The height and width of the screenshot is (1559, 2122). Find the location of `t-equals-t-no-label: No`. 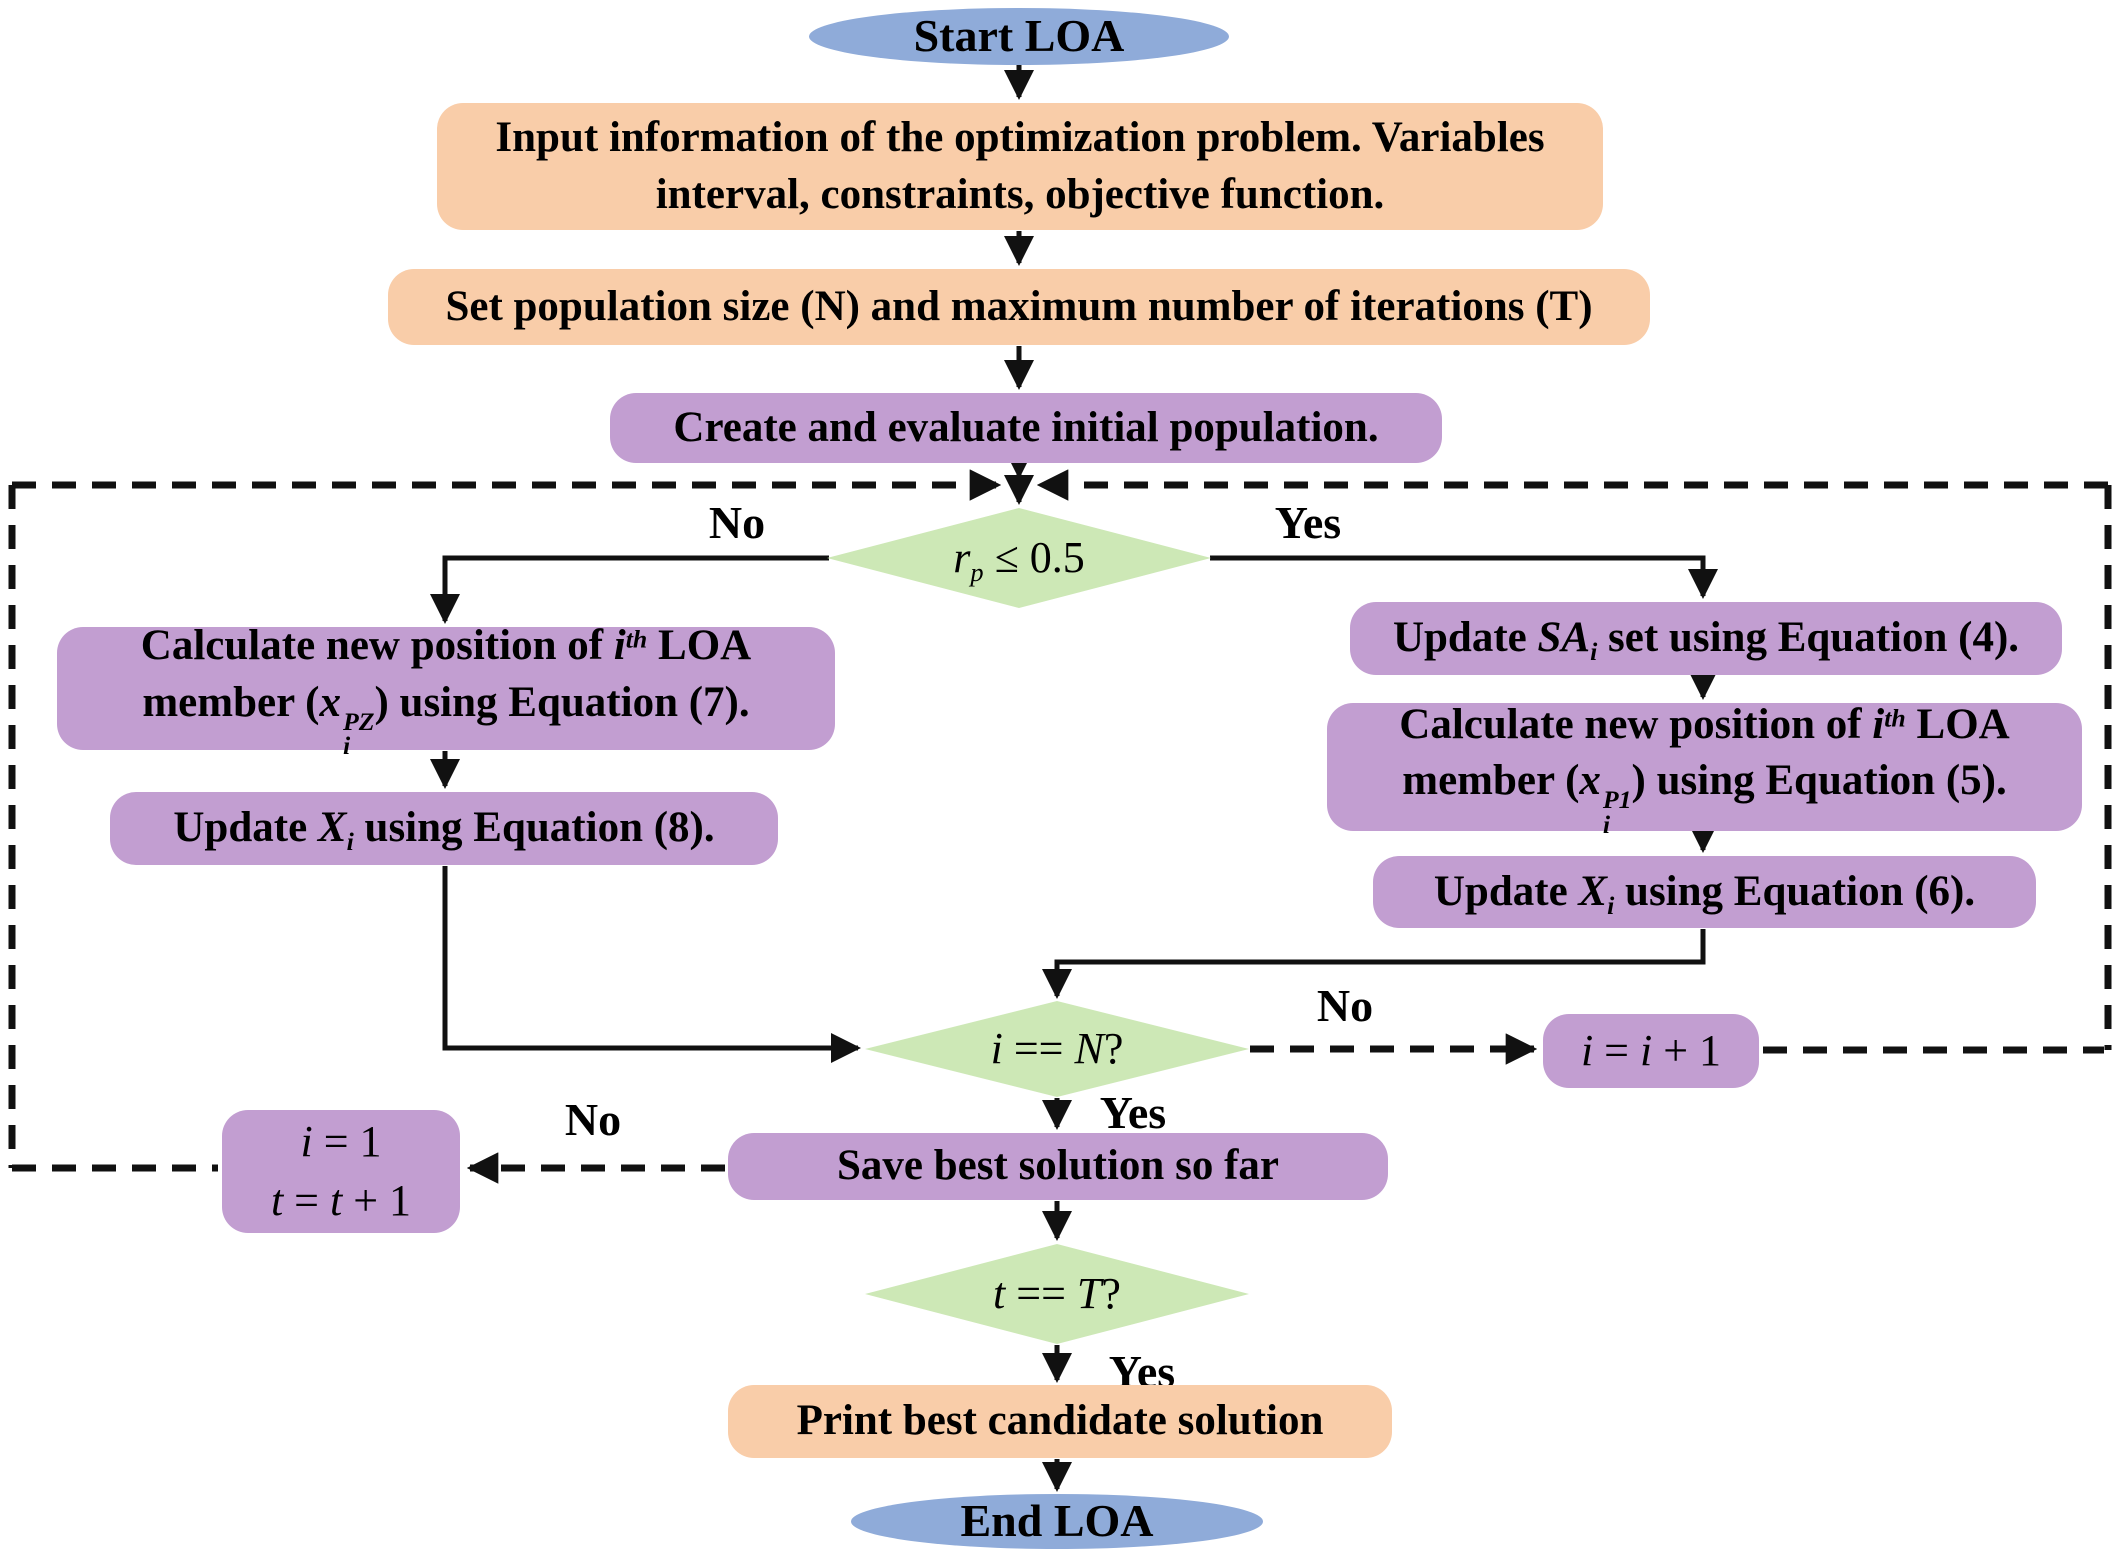

t-equals-t-no-label: No is located at coordinates (593, 1119).